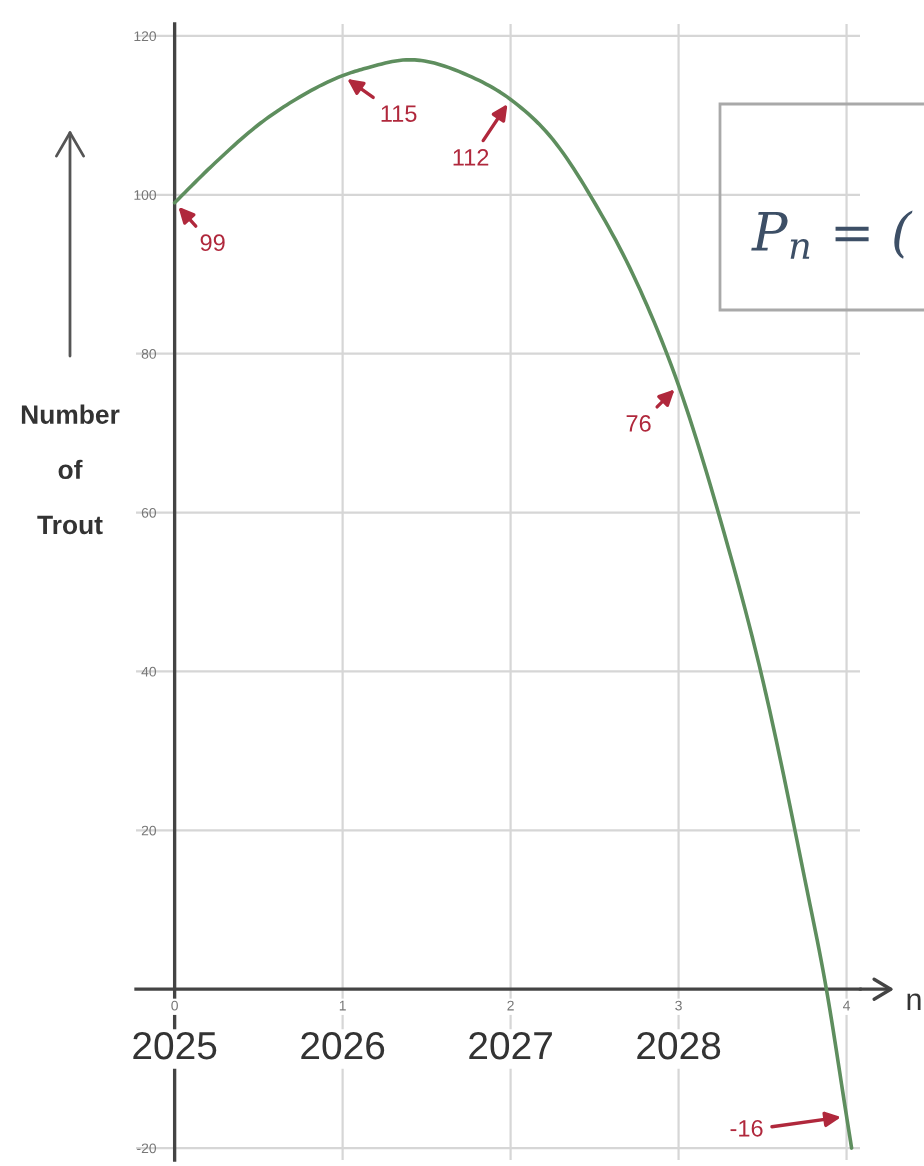 The image size is (924, 1166). Describe the element at coordinates (471, 157) in the screenshot. I see `annotation: 112` at that location.